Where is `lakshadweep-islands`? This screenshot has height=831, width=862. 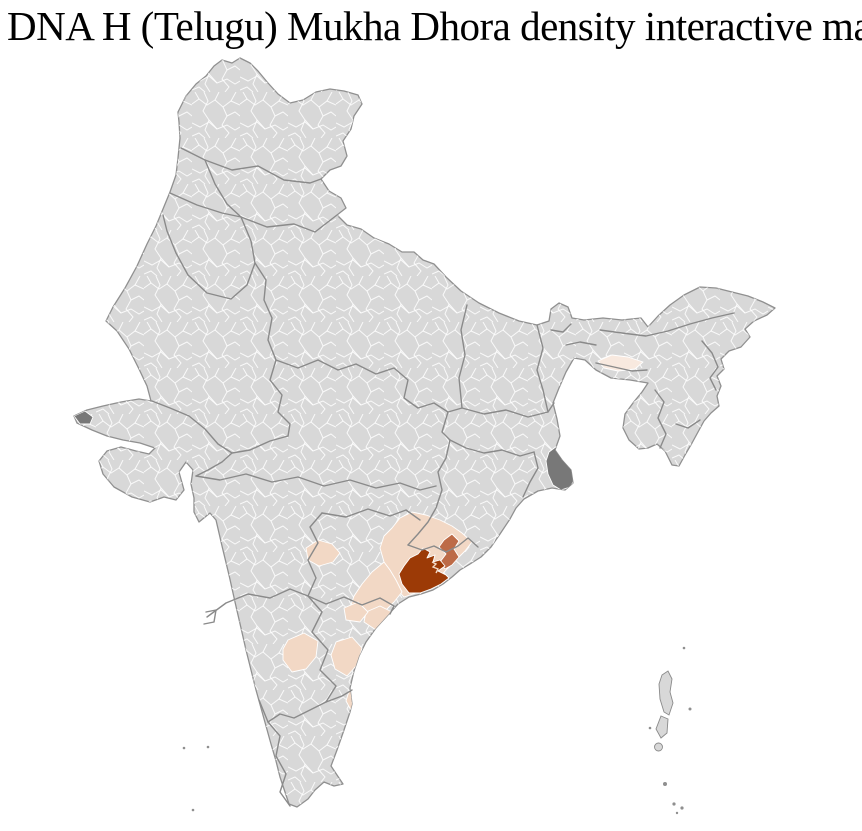 lakshadweep-islands is located at coordinates (196, 778).